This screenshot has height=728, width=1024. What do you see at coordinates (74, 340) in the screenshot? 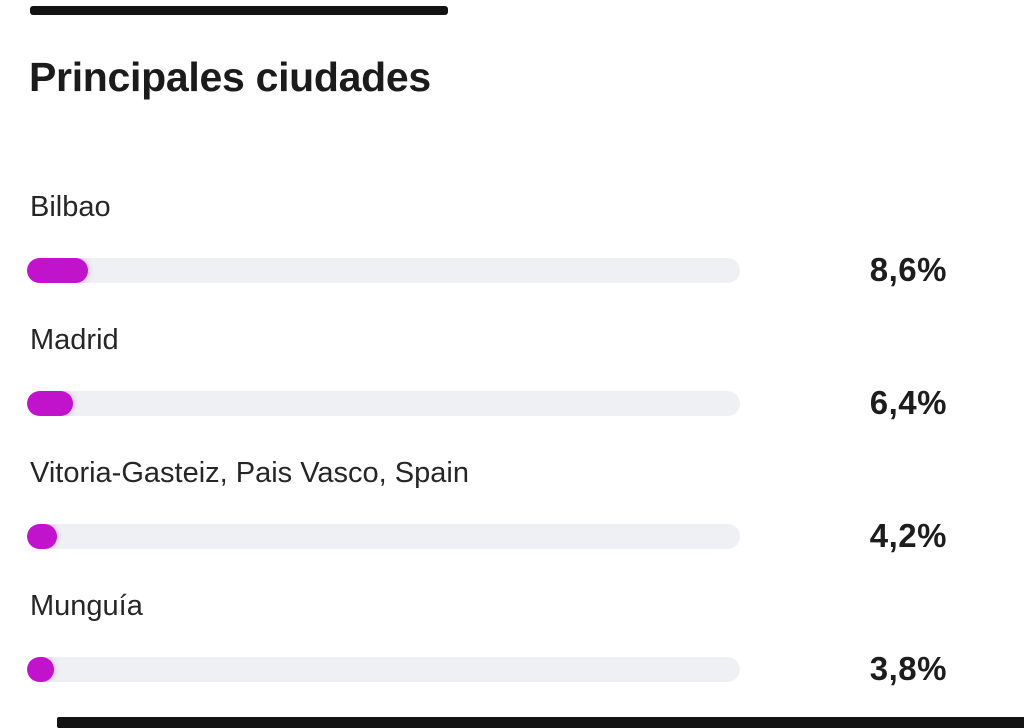
I see `city-name: Madrid` at bounding box center [74, 340].